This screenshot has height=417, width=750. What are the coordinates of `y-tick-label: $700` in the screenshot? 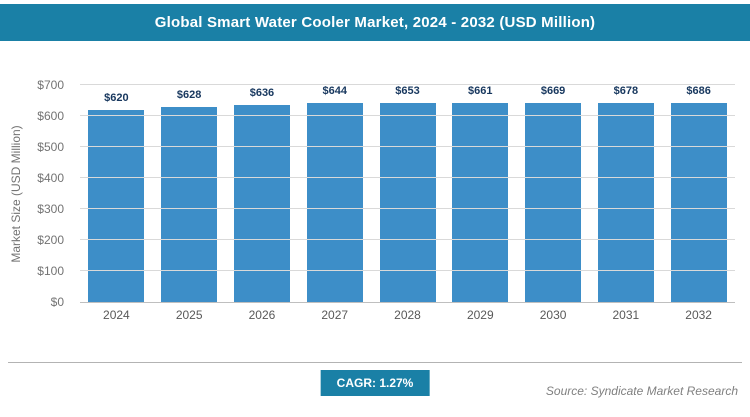 It's located at (50, 85).